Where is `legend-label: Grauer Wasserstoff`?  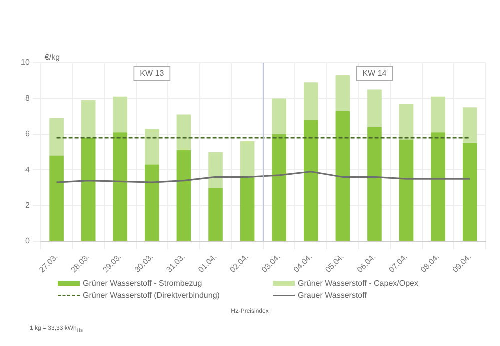
legend-label: Grauer Wasserstoff is located at coordinates (332, 295).